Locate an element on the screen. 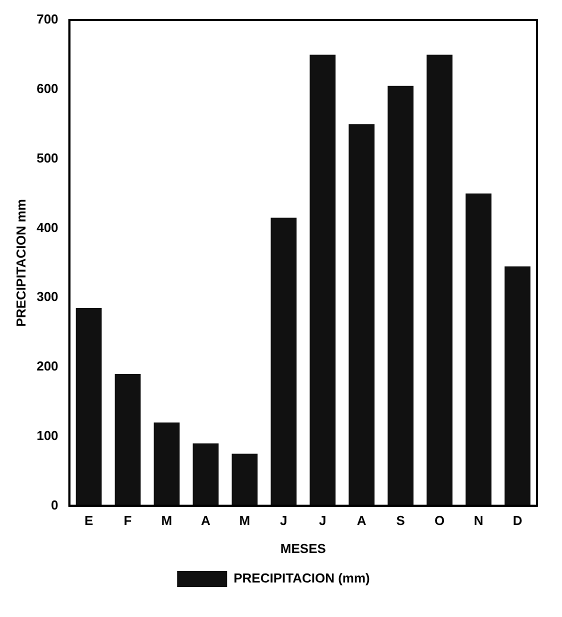  x-tick-label: N is located at coordinates (479, 520).